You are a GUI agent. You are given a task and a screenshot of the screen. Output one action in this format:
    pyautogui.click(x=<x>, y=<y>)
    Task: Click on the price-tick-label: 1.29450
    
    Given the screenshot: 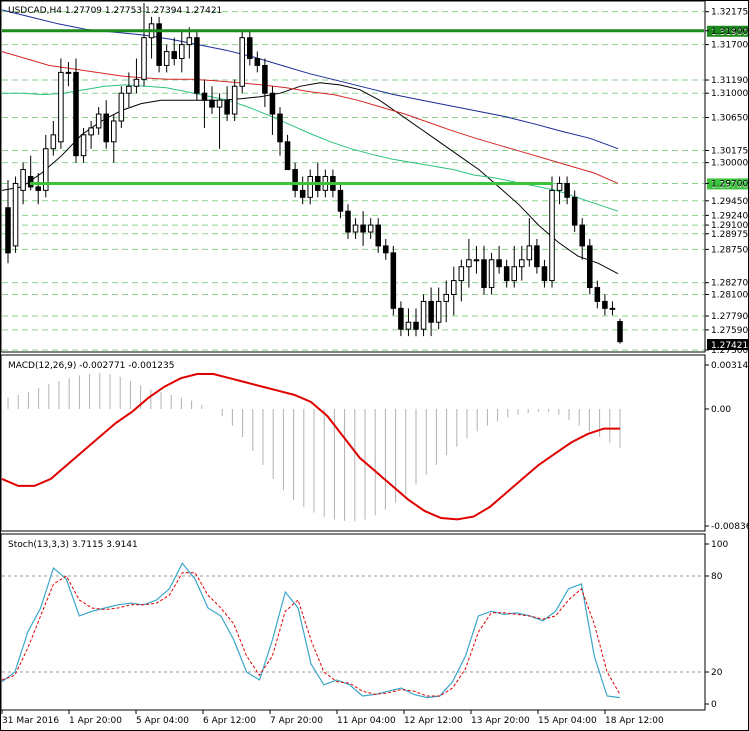 What is the action you would take?
    pyautogui.click(x=729, y=202)
    